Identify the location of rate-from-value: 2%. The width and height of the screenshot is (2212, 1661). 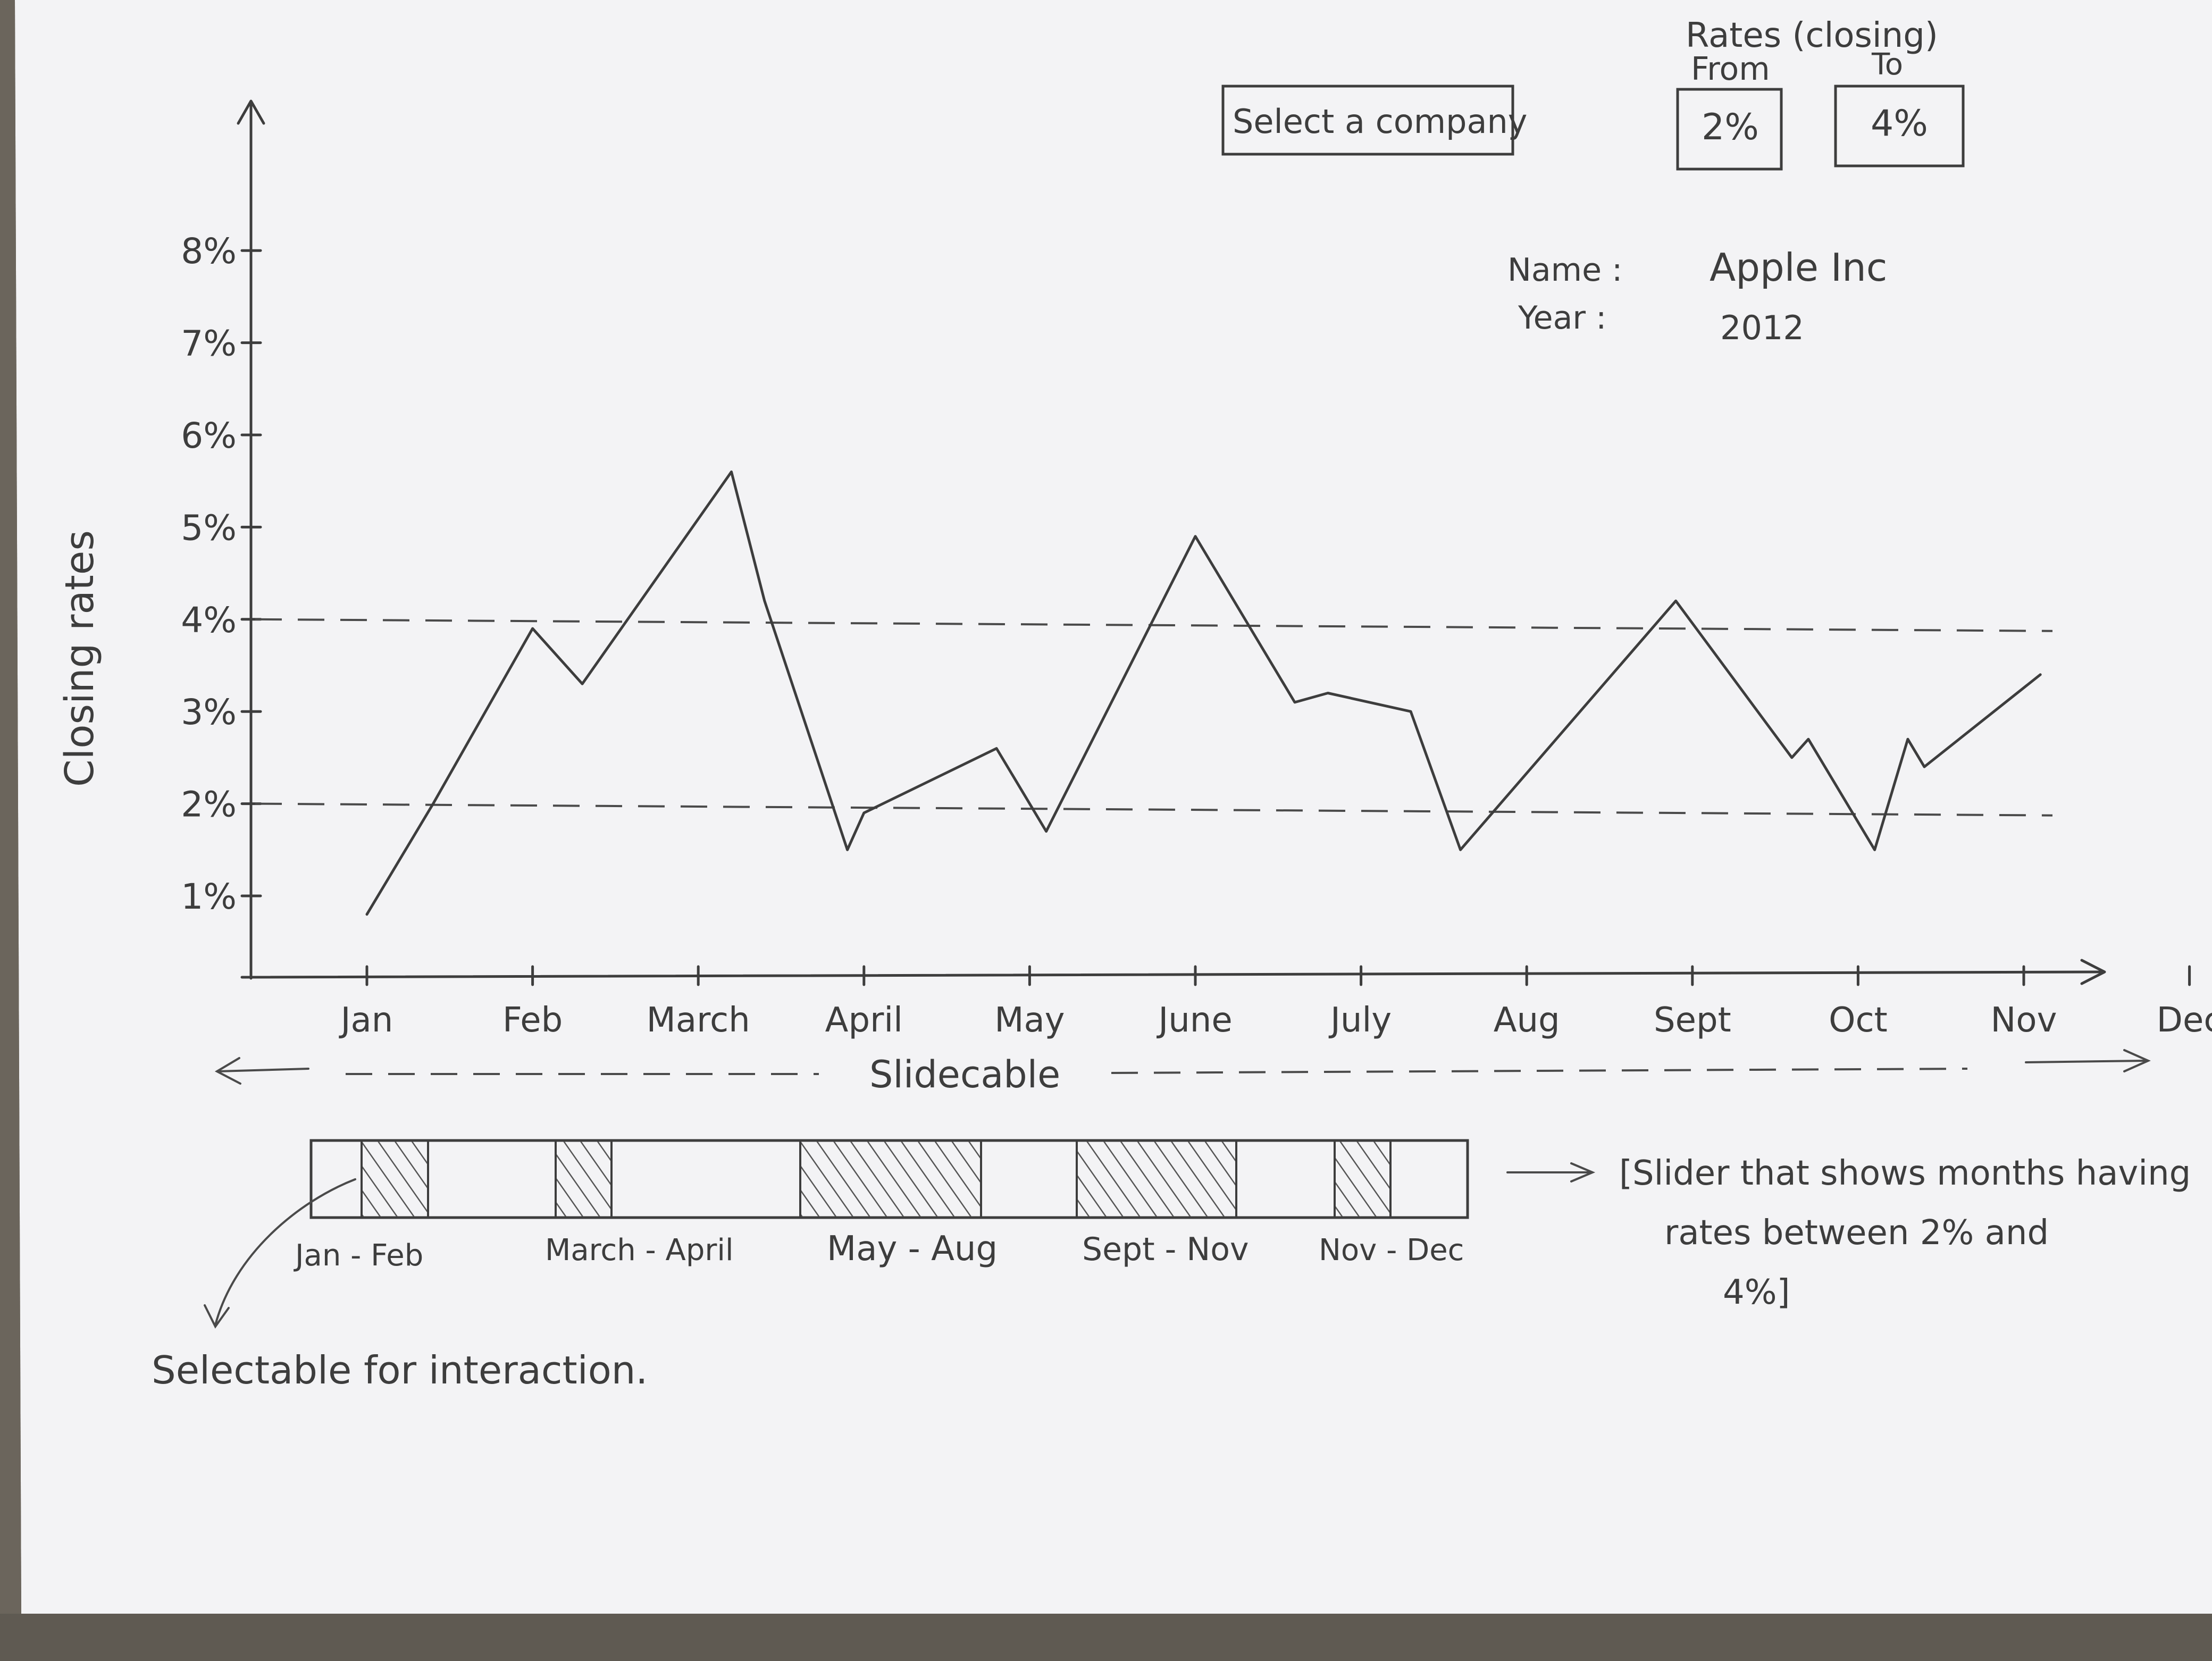
(1730, 127).